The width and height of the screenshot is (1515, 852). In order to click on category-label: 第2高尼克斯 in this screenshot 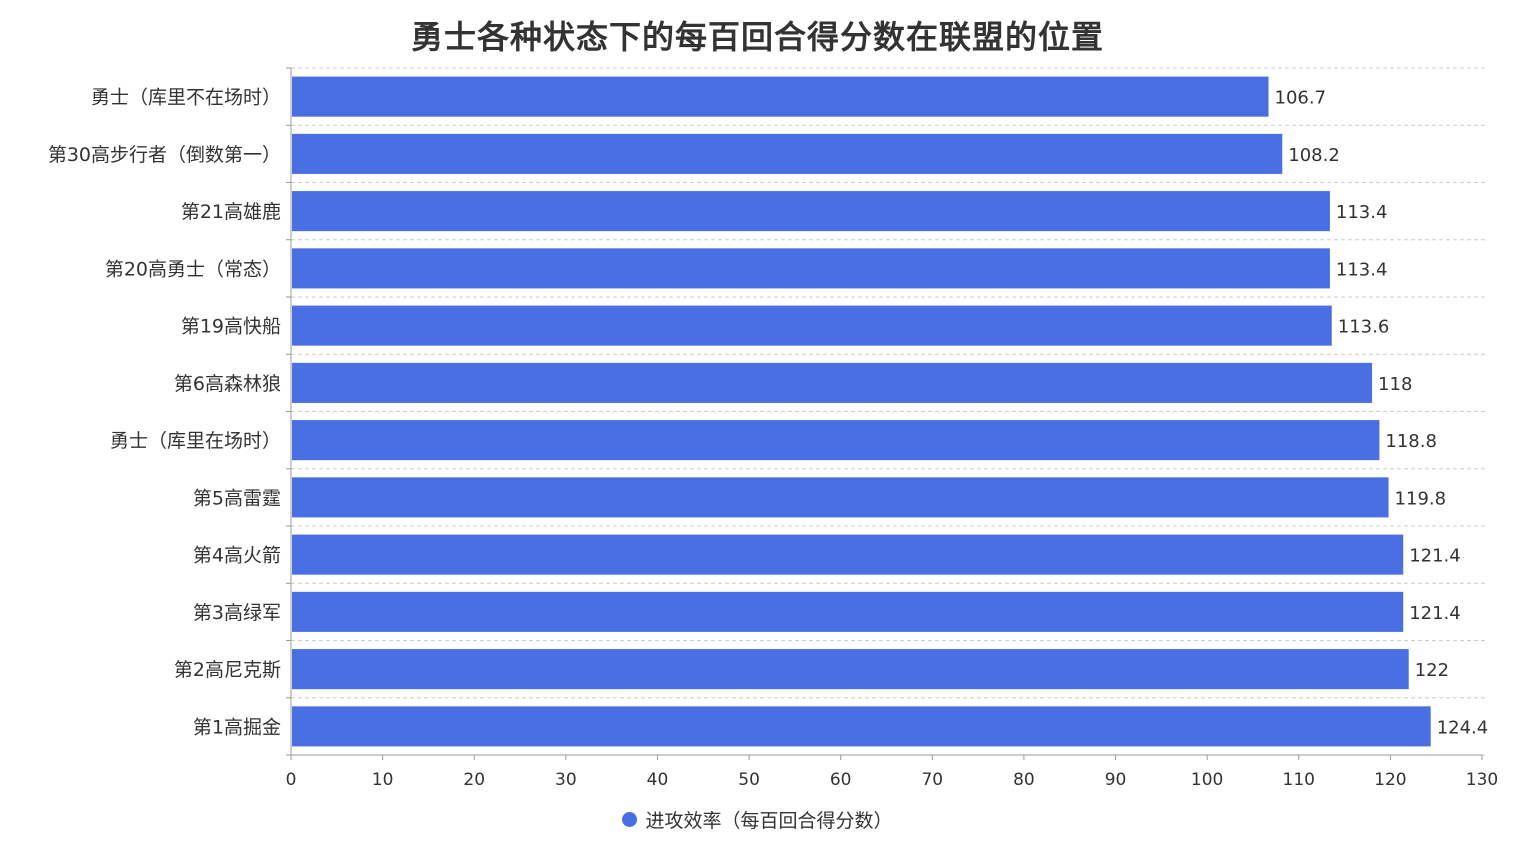, I will do `click(227, 670)`.